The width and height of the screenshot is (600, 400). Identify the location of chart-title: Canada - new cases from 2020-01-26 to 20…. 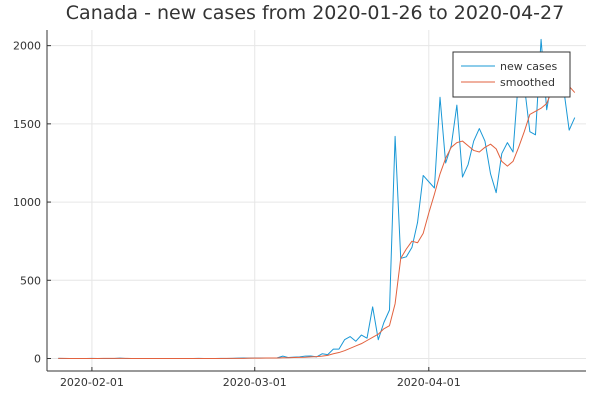
(315, 13).